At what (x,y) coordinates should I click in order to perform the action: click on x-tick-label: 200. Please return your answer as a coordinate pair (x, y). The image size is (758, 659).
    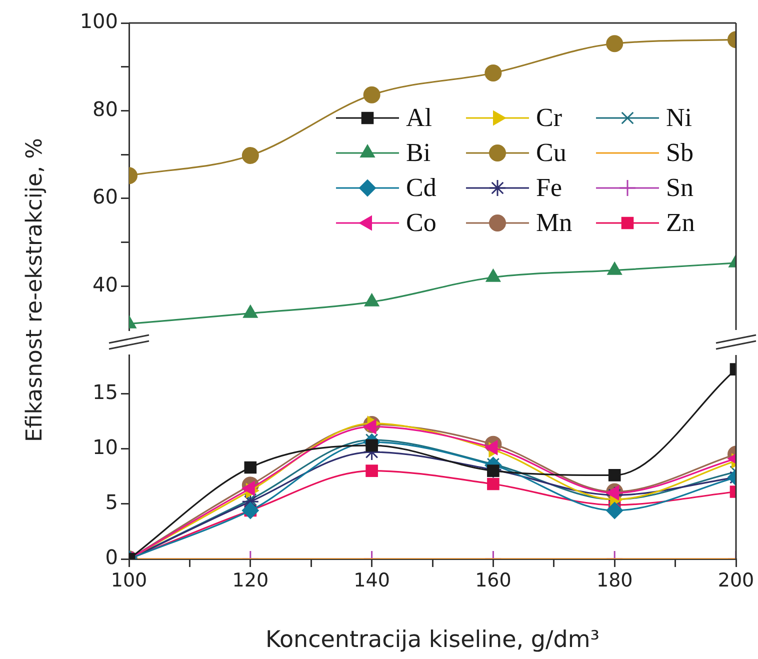
    Looking at the image, I should click on (736, 580).